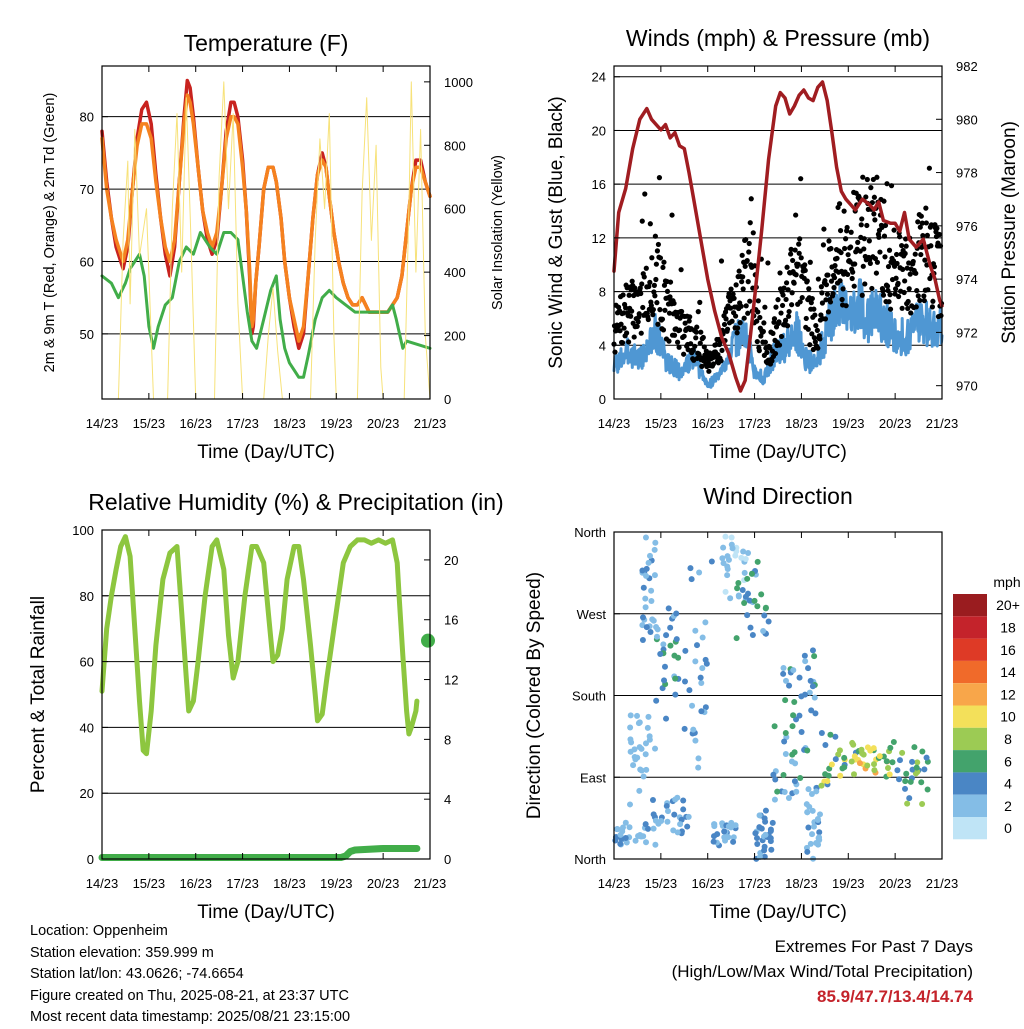 This screenshot has width=1024, height=1029. Describe the element at coordinates (455, 336) in the screenshot. I see `y-right-tick-label: 200` at that location.